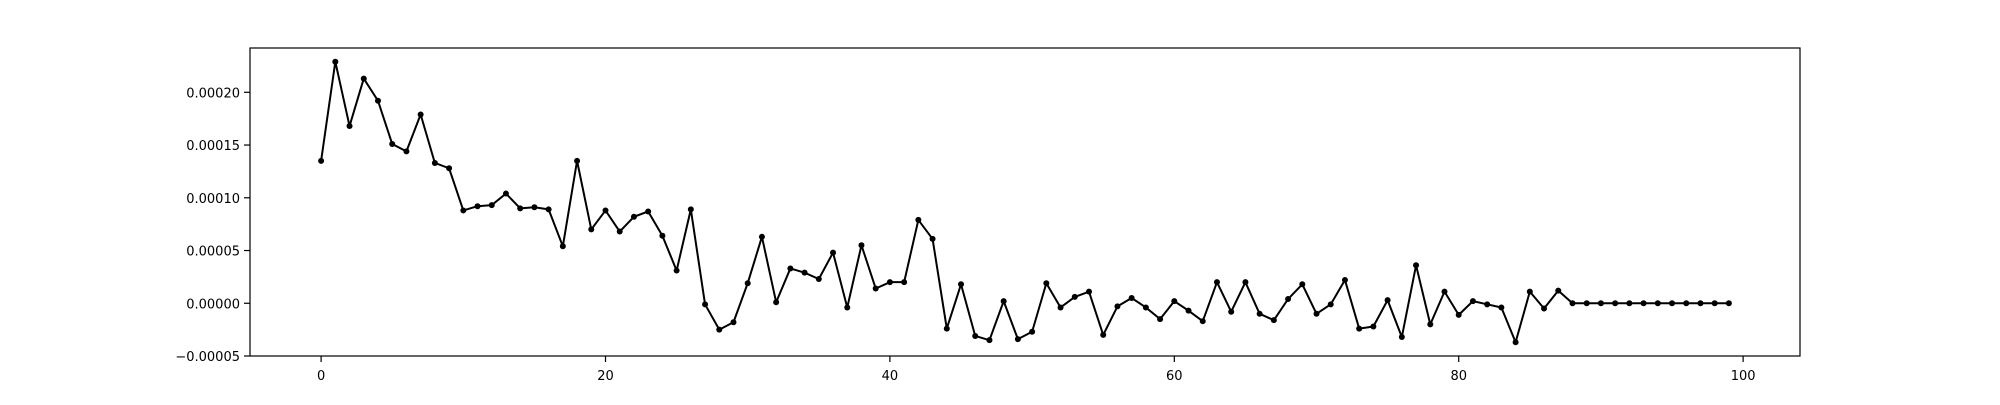  What do you see at coordinates (213, 93) in the screenshot?
I see `y-tick-label: 0.00020` at bounding box center [213, 93].